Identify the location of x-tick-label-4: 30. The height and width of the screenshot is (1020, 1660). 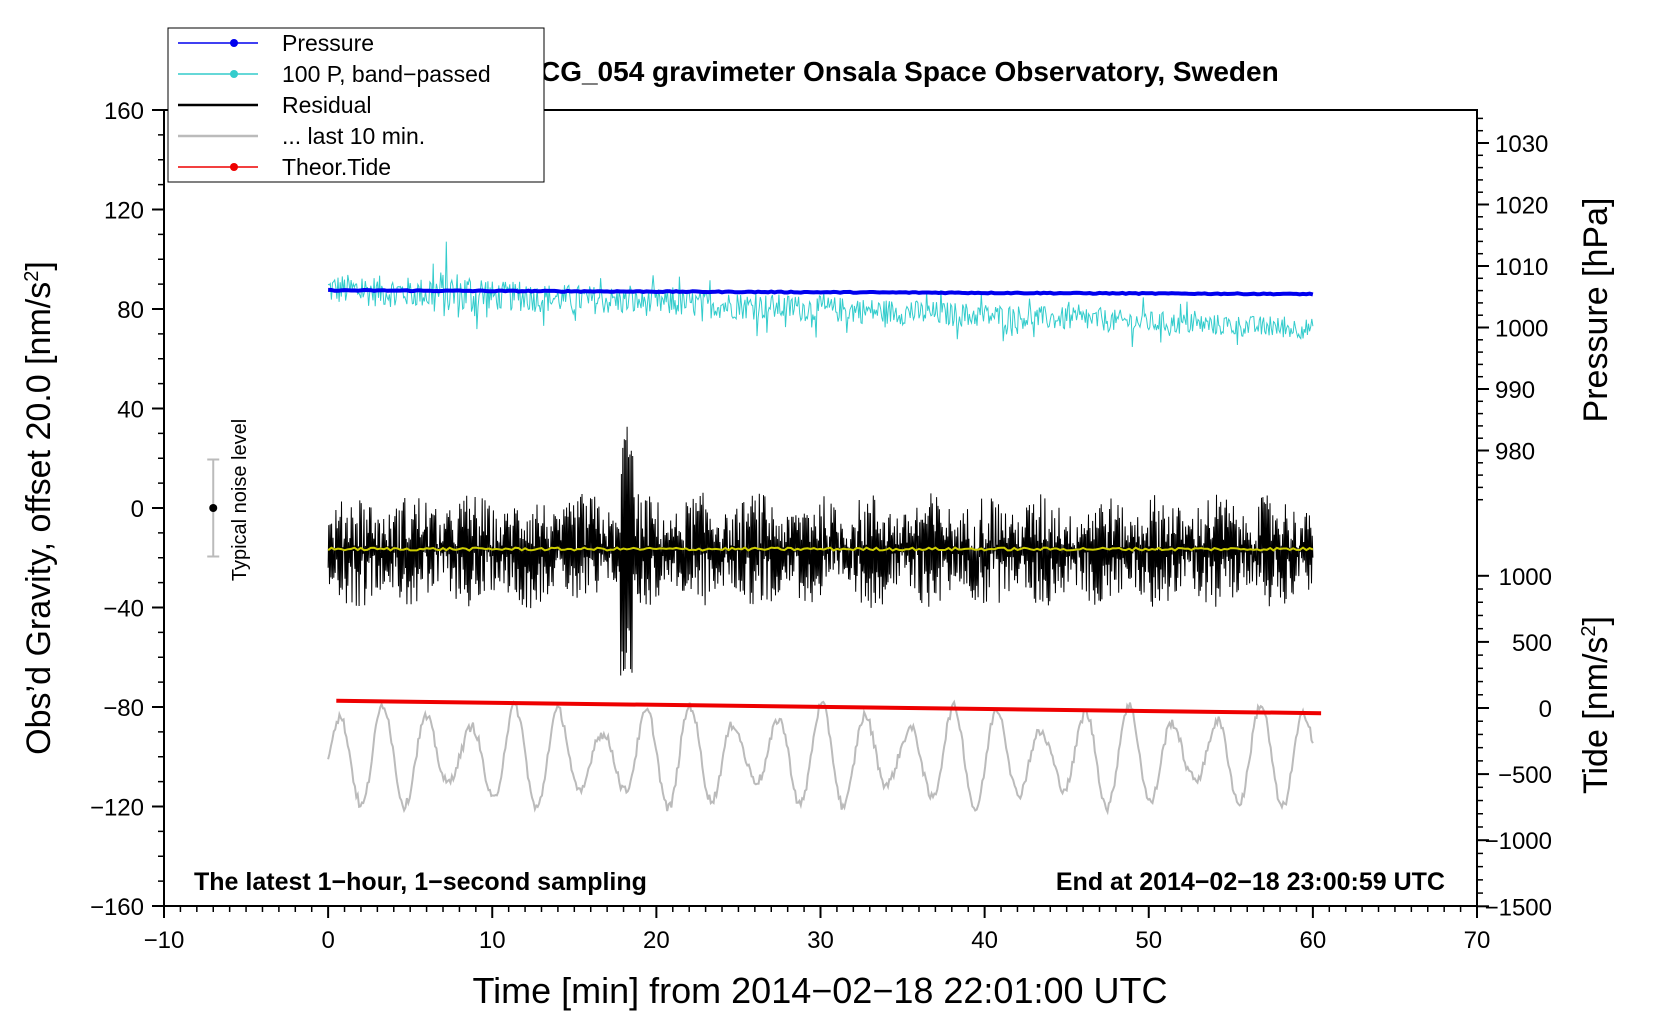
(820, 940).